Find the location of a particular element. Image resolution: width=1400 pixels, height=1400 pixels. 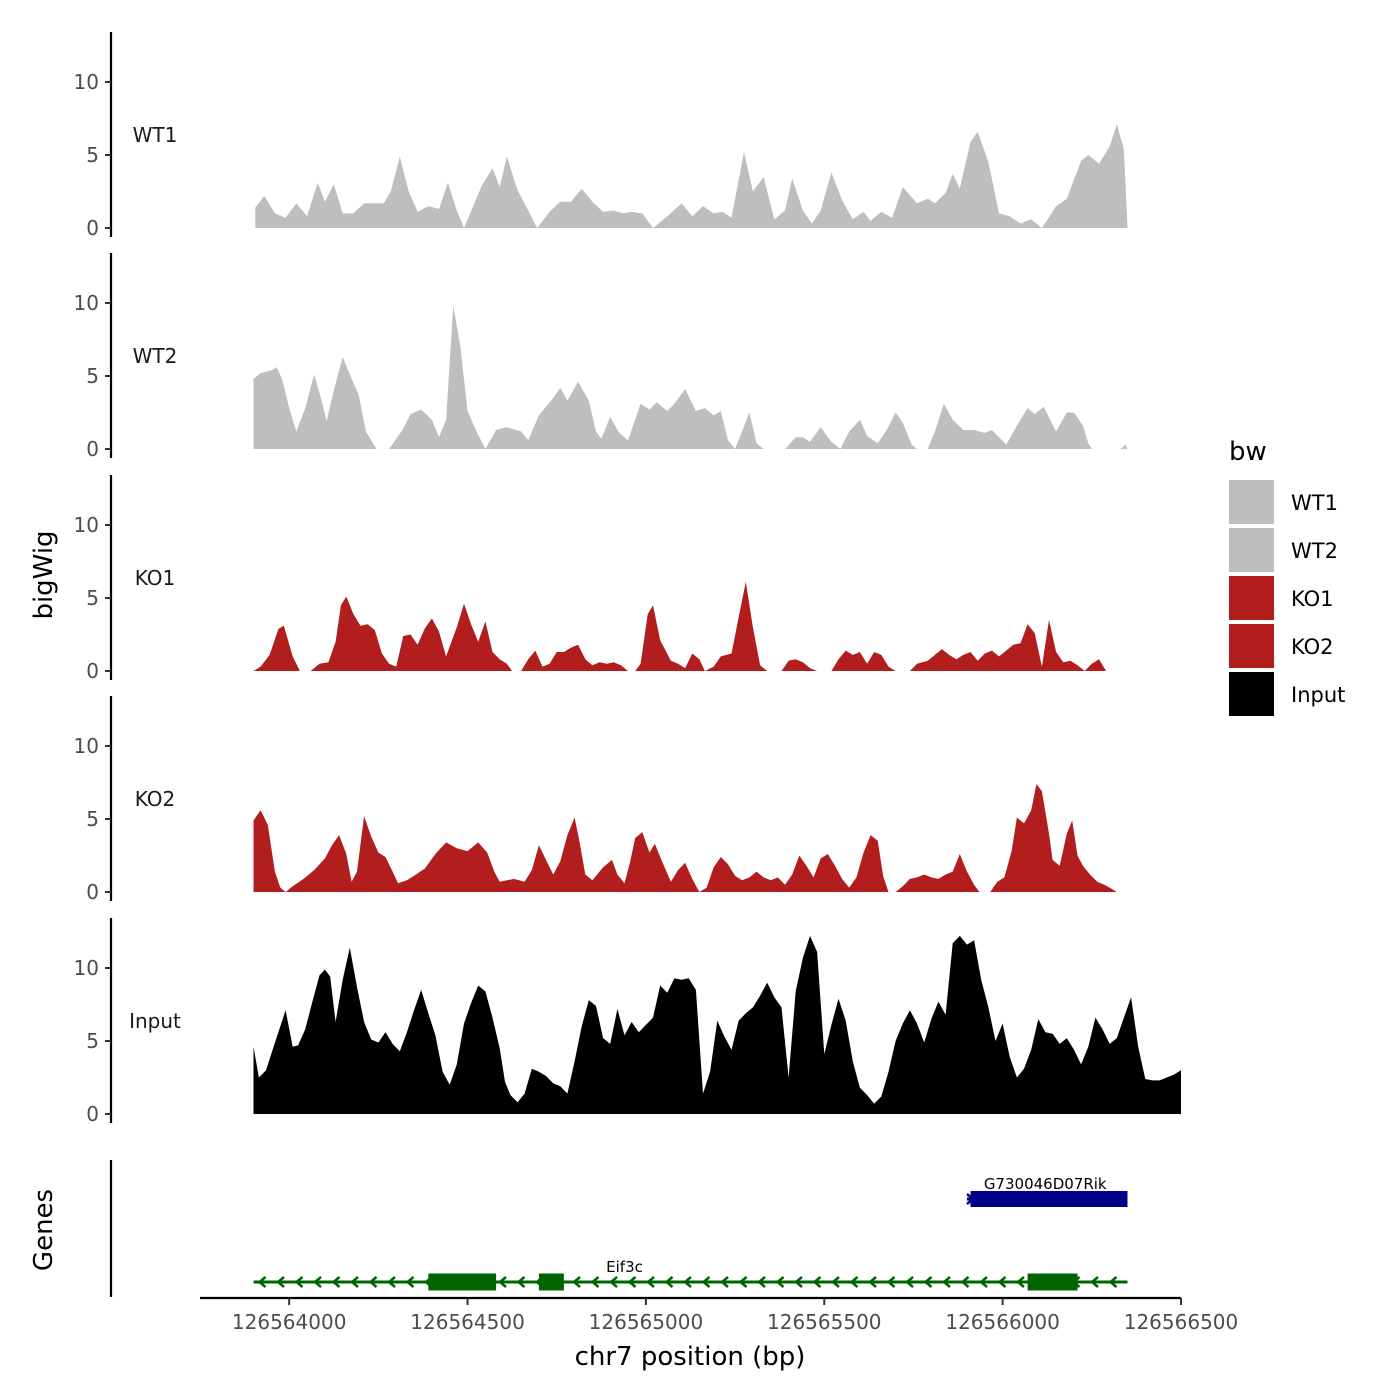

track-ko1: 0 5 10 KO1 is located at coordinates (590, 579).